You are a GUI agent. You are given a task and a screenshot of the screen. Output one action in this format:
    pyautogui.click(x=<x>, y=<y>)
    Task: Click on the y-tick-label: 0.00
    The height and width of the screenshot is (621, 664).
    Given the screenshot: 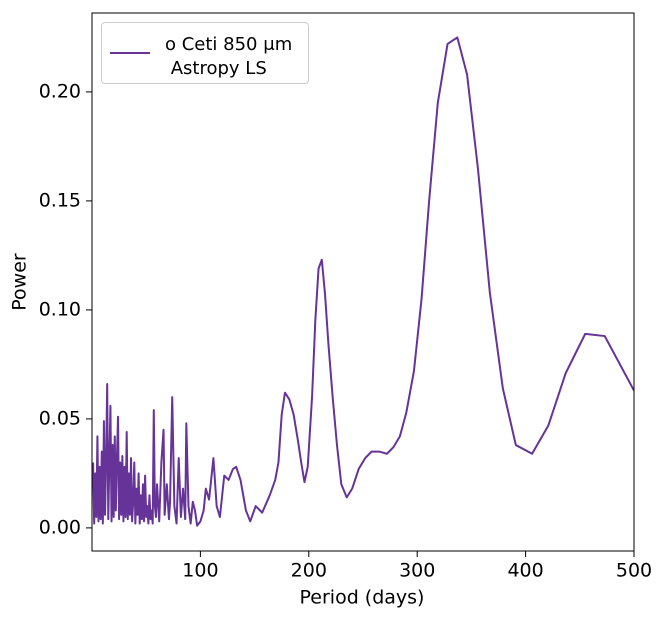 What is the action you would take?
    pyautogui.click(x=60, y=527)
    